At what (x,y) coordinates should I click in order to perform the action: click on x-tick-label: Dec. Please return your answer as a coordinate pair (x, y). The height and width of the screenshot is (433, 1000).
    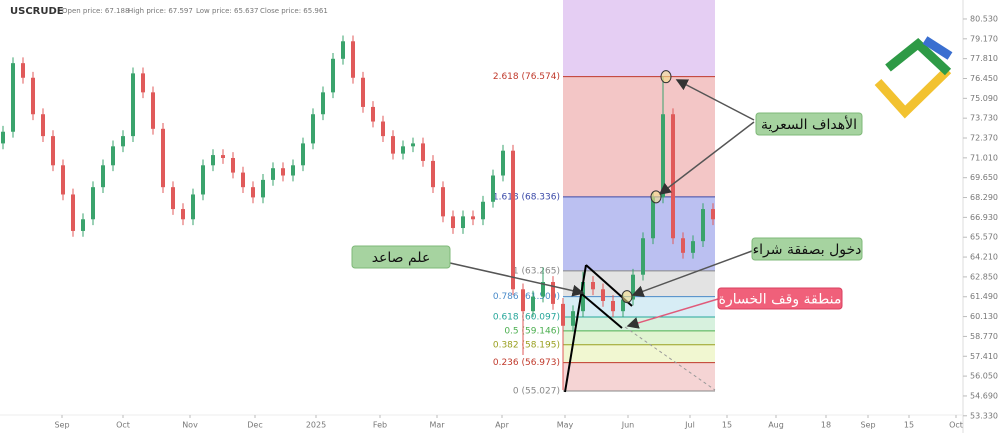
    Looking at the image, I should click on (254, 425).